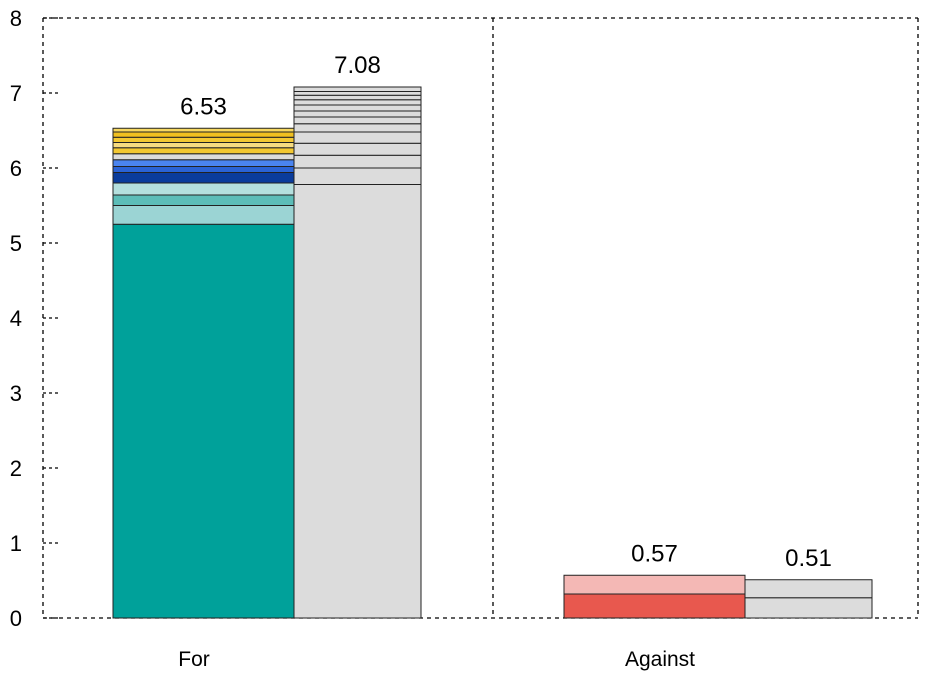 The width and height of the screenshot is (938, 674). What do you see at coordinates (357, 65) in the screenshot?
I see `bar-total-label: 7.08` at bounding box center [357, 65].